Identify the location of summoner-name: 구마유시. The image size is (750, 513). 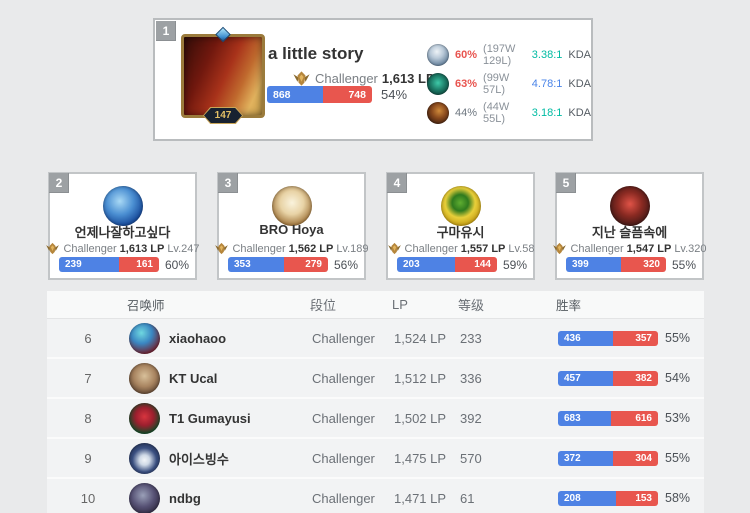
(460, 232).